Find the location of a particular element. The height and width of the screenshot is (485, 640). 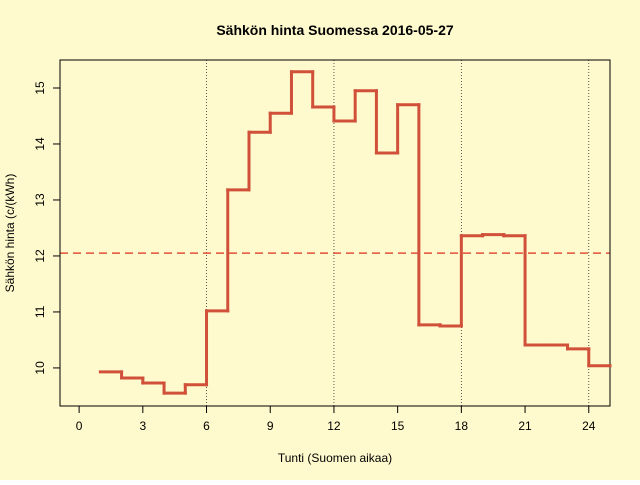

x-tick-label: 15 is located at coordinates (398, 426).